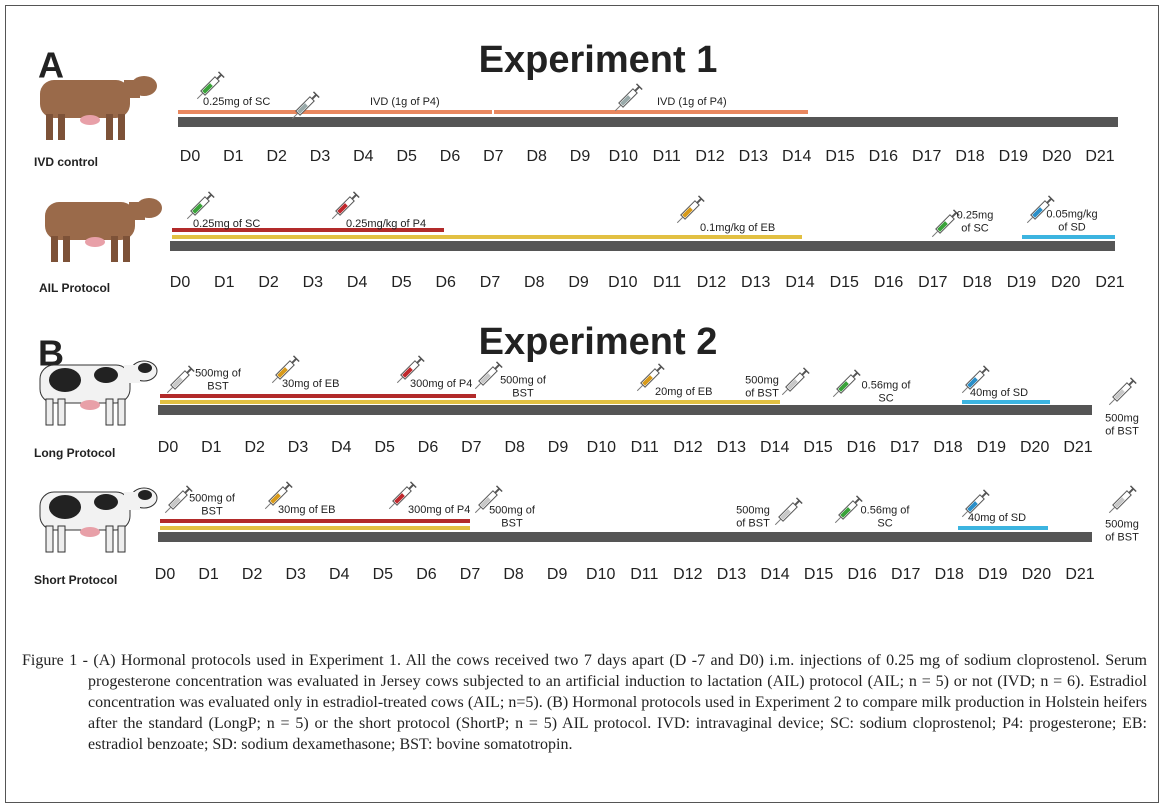 This screenshot has width=1165, height=811. I want to click on cow-body, so click(85, 99).